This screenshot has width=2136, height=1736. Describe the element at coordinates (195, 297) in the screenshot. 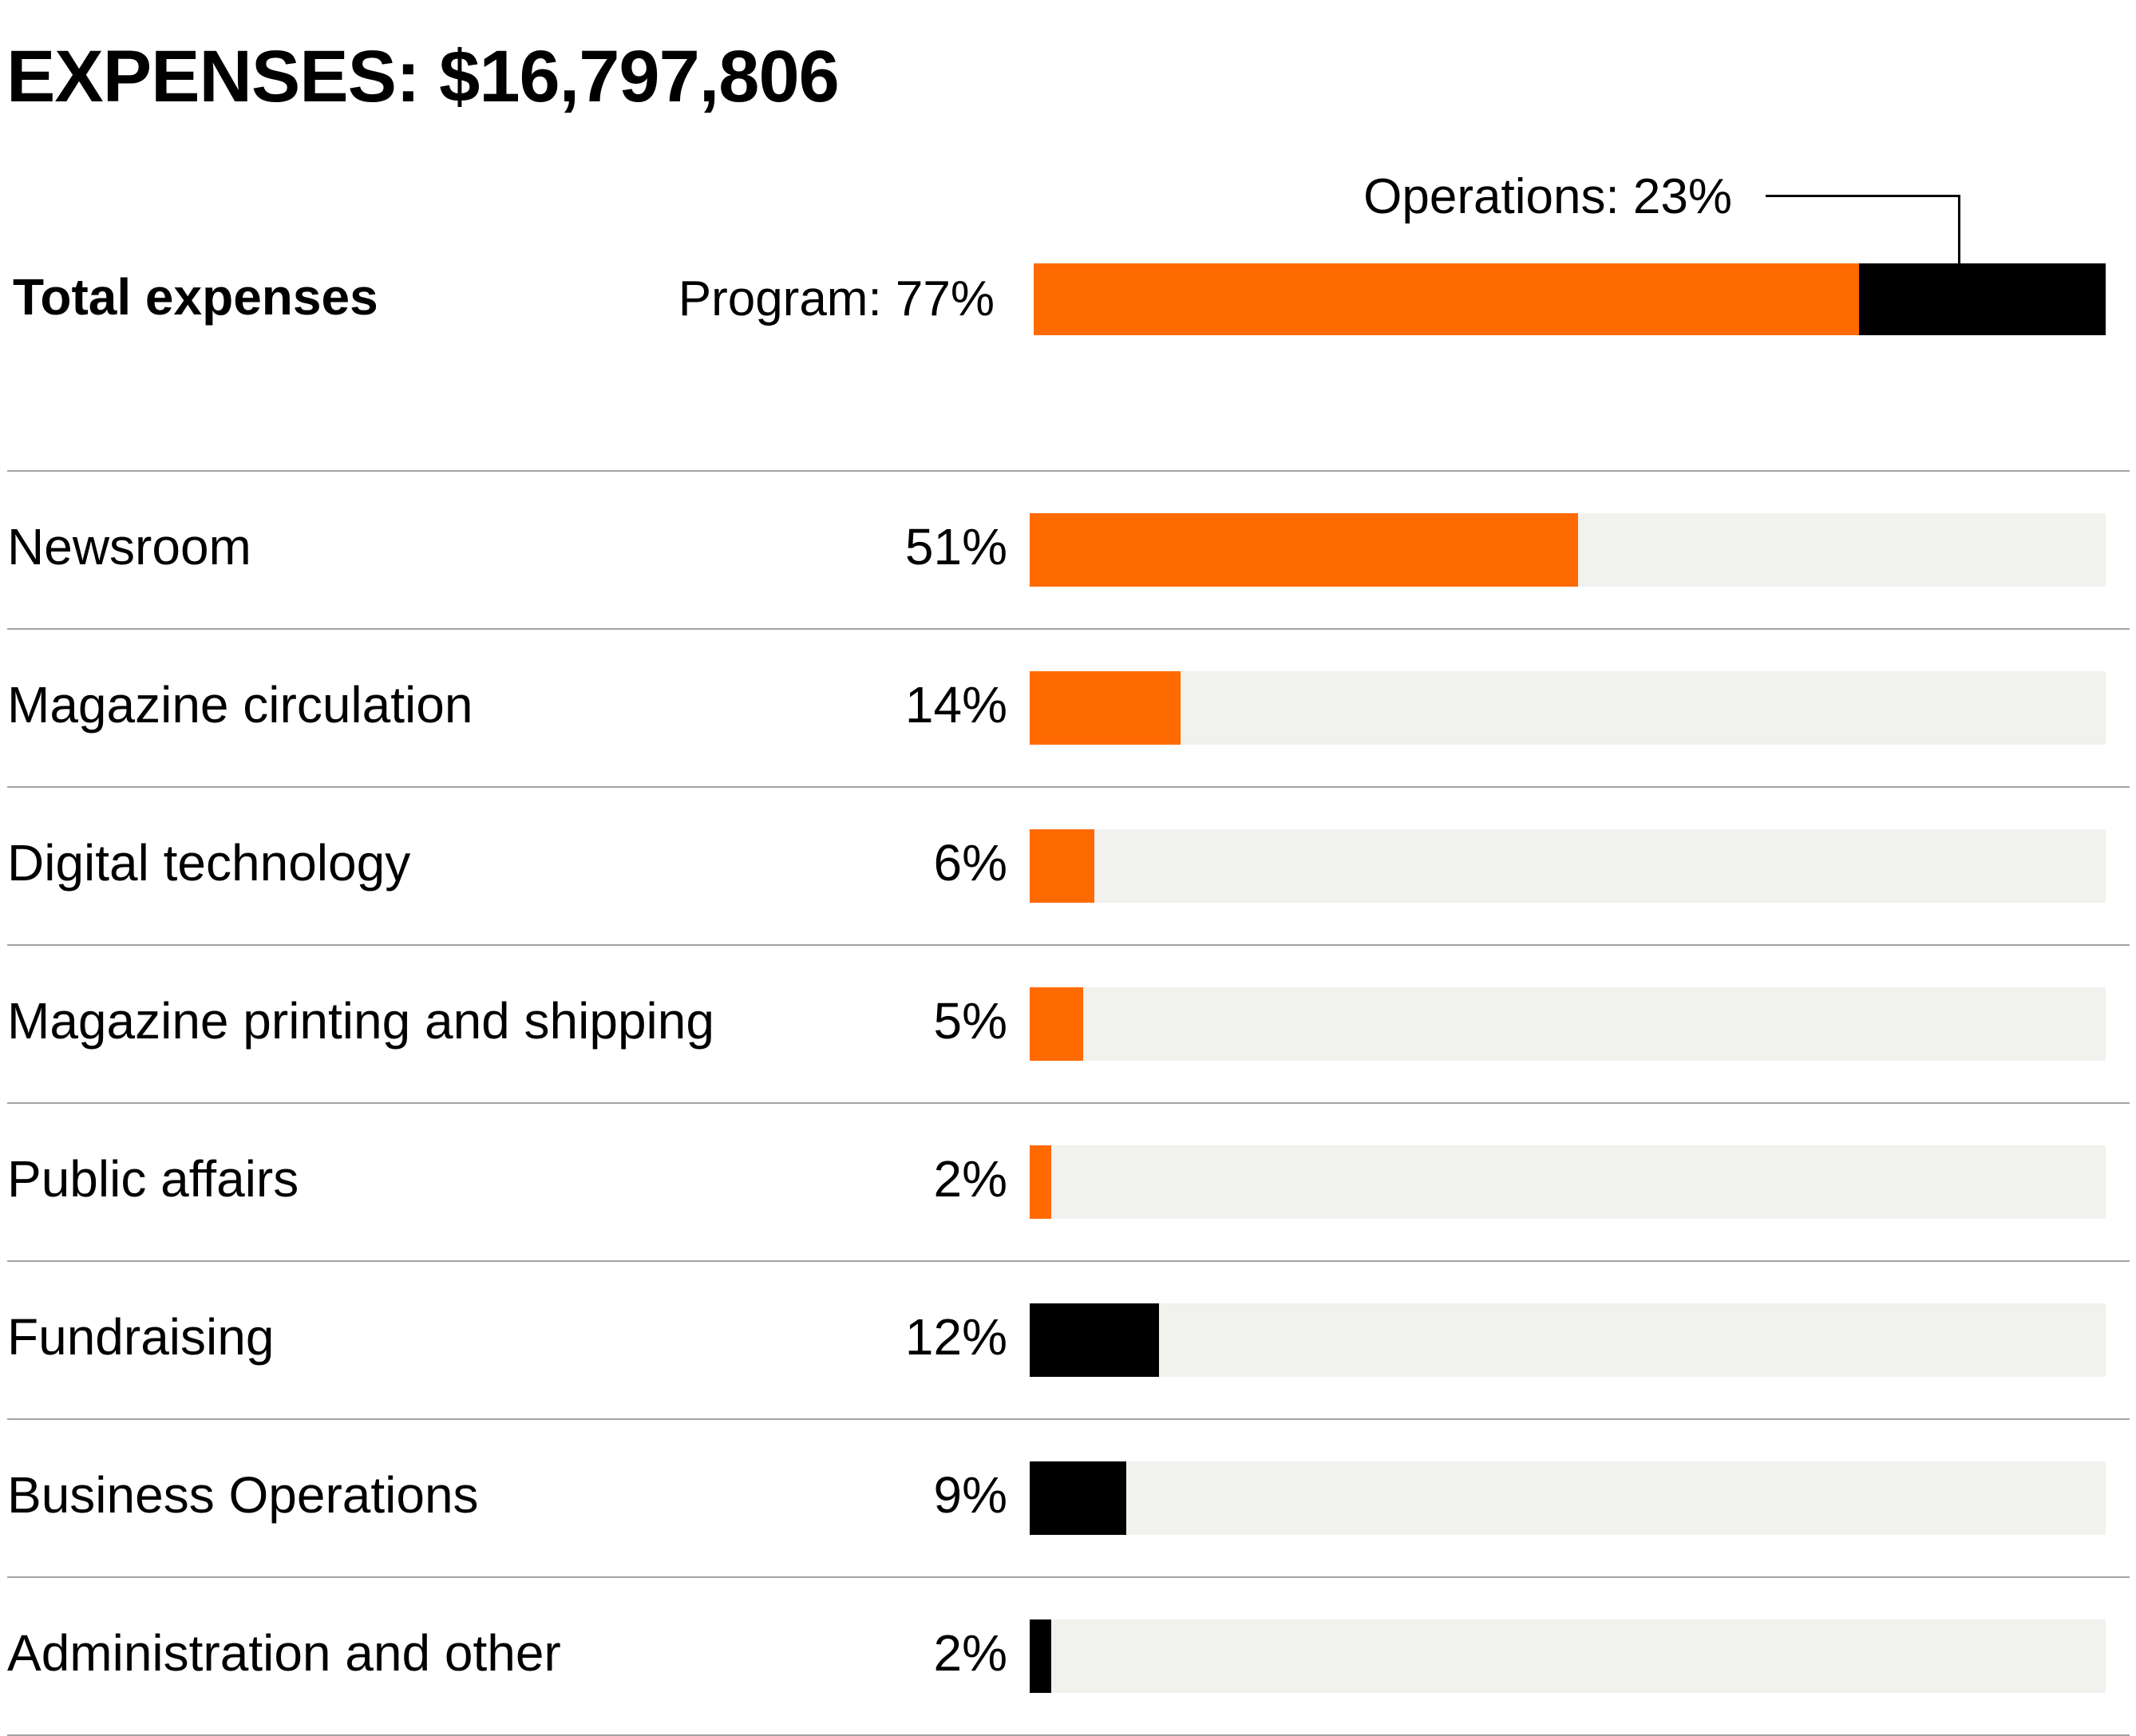

I see `total-expenses-label: Total expenses` at that location.